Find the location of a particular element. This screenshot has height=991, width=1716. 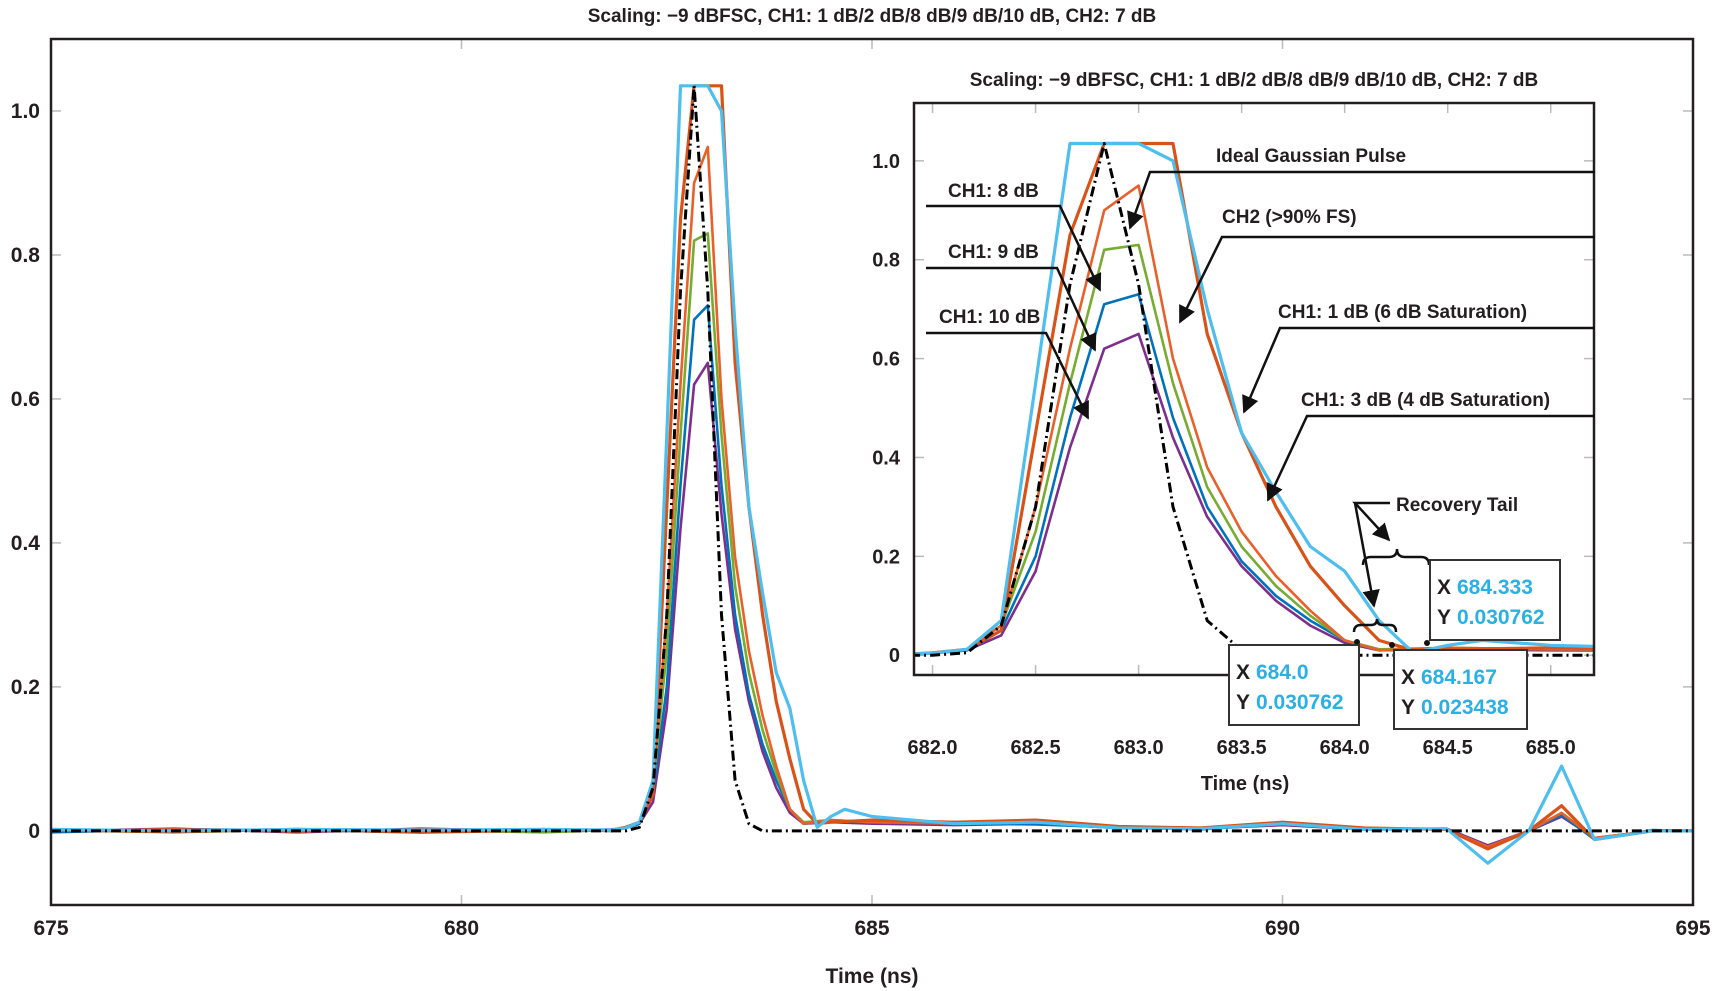

main-x-tick-label: 680 is located at coordinates (461, 928).